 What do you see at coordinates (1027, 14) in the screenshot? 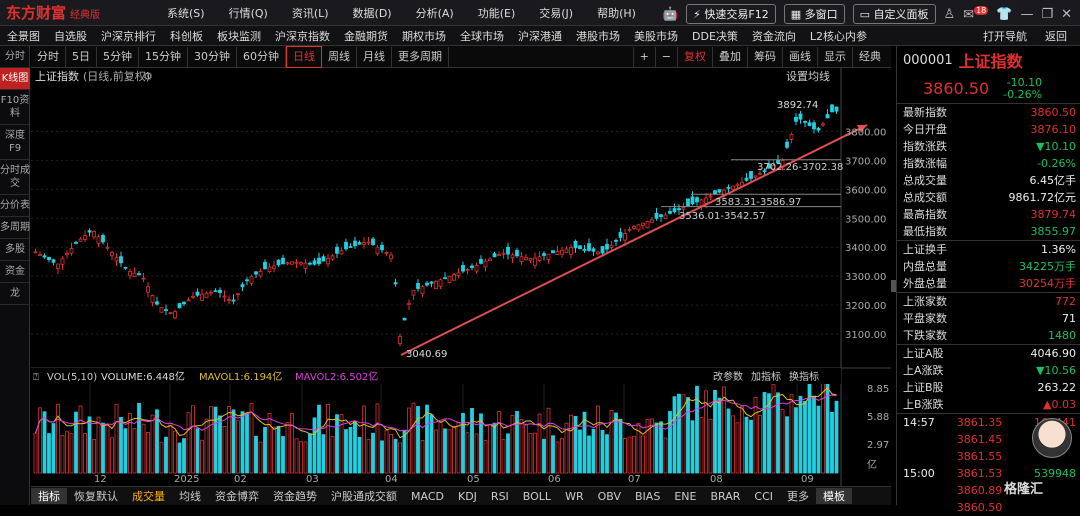
I see `minimize-icon: —` at bounding box center [1027, 14].